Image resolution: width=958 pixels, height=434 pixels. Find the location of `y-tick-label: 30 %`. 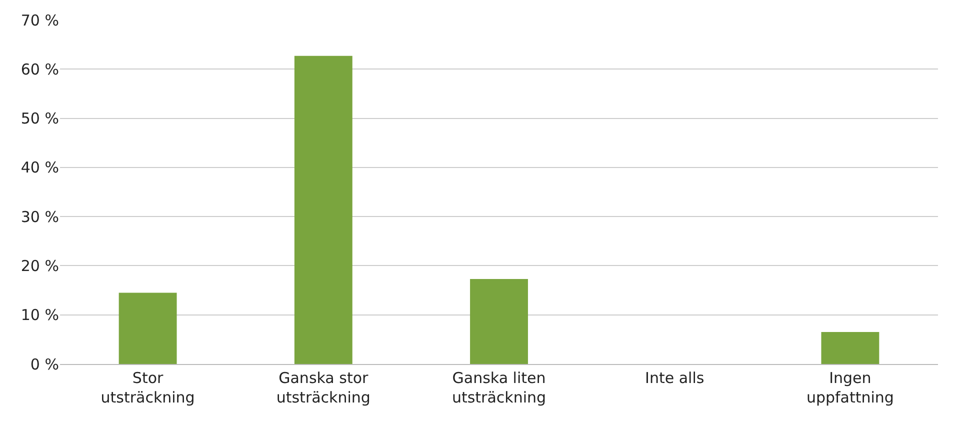

y-tick-label: 30 % is located at coordinates (39, 217).